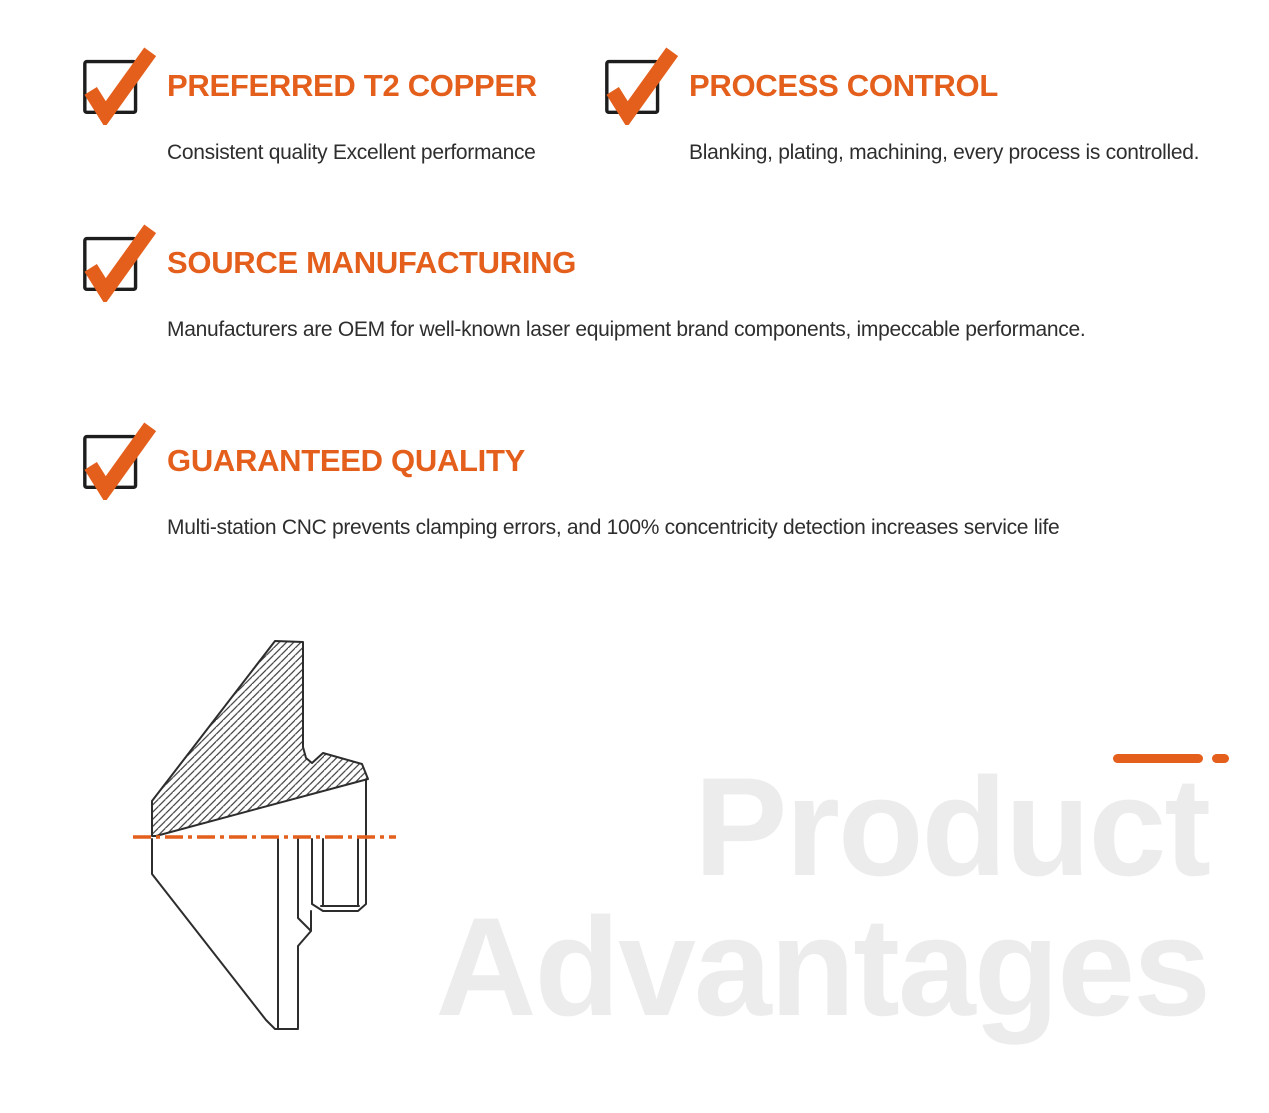  What do you see at coordinates (346, 460) in the screenshot?
I see `feature-title: GUARANTEED QUALITY` at bounding box center [346, 460].